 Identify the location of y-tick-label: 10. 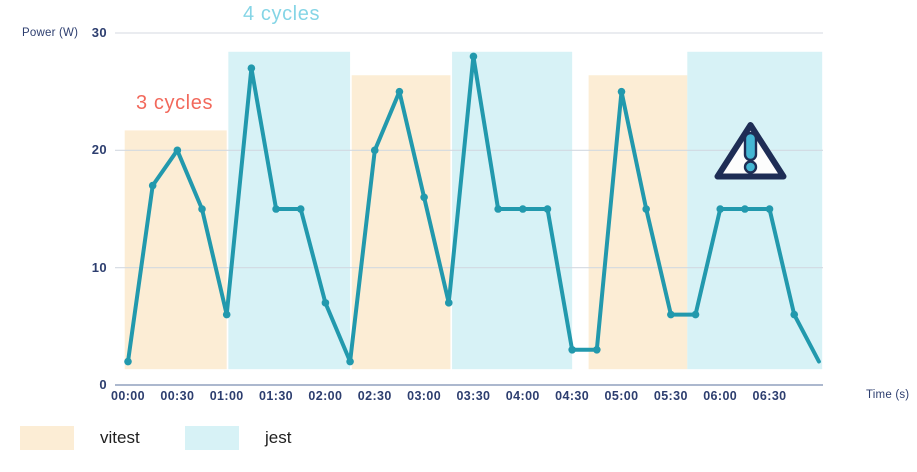
(99, 267).